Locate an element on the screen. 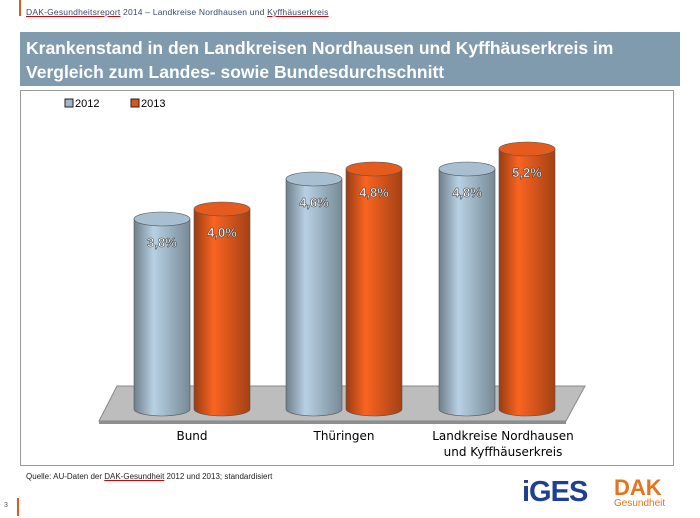  source-pre: Quelle: AU-Daten der is located at coordinates (65, 476).